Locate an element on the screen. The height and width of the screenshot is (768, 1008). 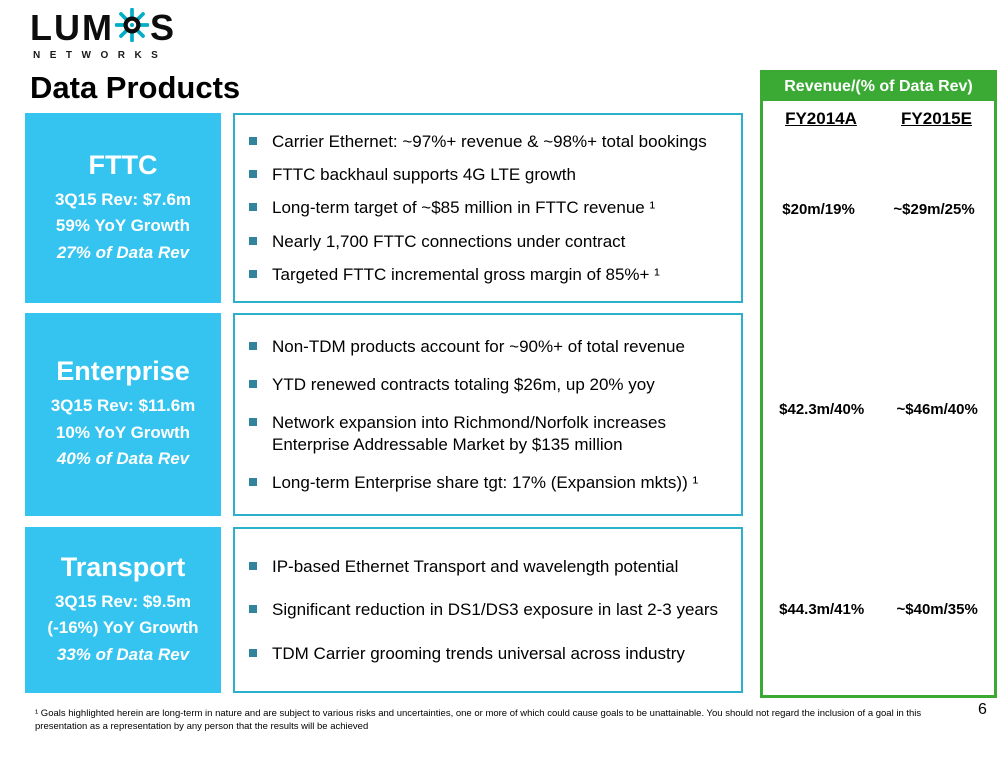
enterprise-fy2015e-value: ~$46m/40% is located at coordinates (937, 409).